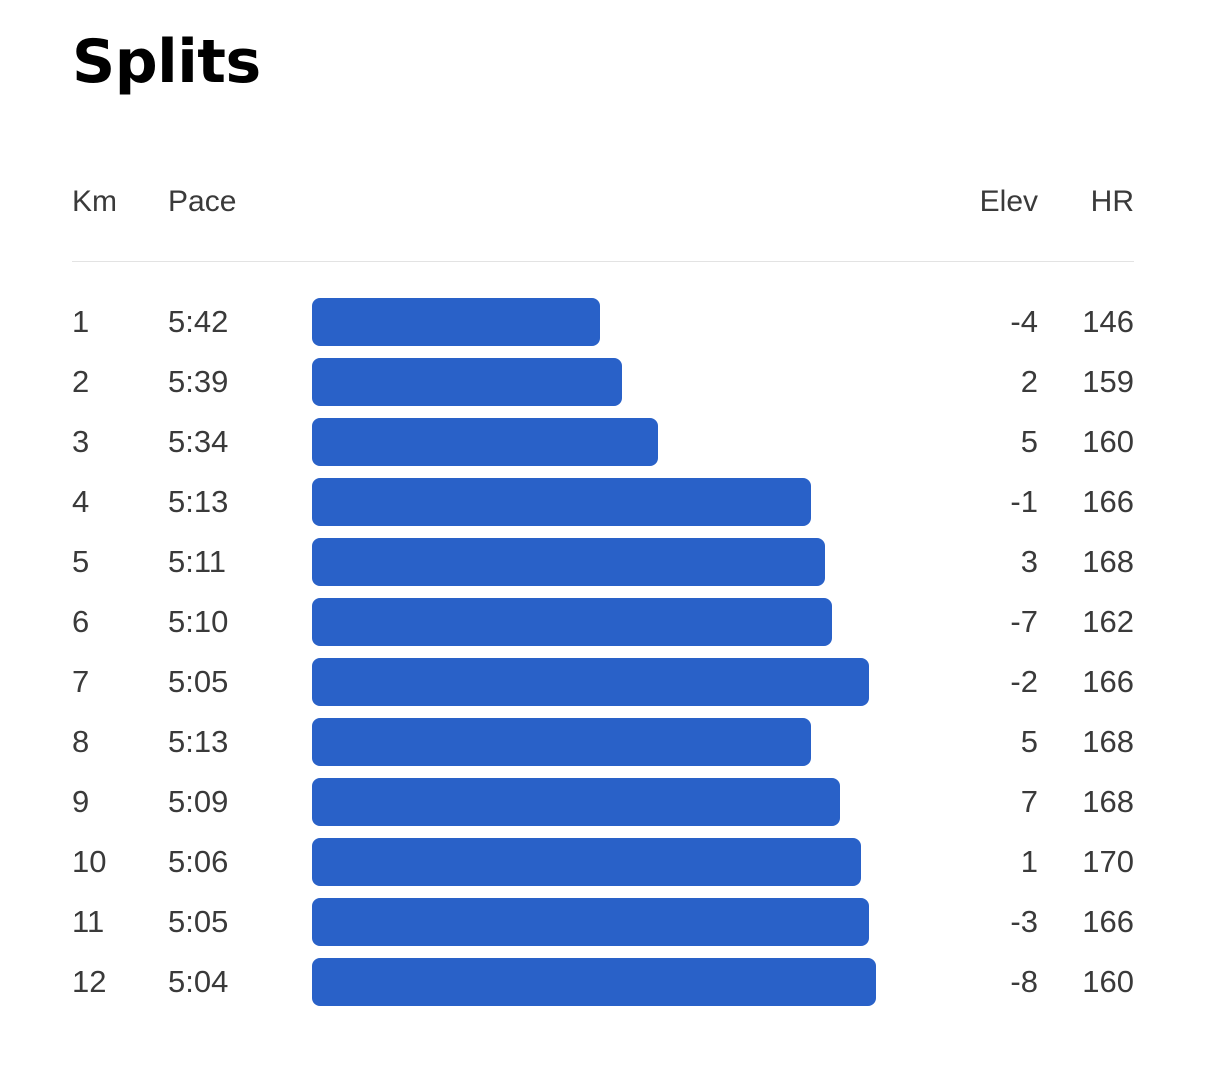 The image size is (1206, 1066). What do you see at coordinates (198, 621) in the screenshot?
I see `split-pace: 5:10` at bounding box center [198, 621].